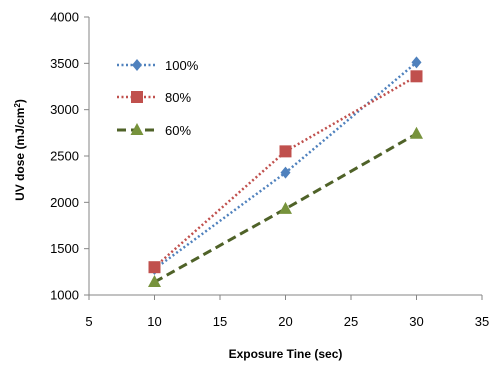  What do you see at coordinates (178, 97) in the screenshot?
I see `legend-label: 80%` at bounding box center [178, 97].